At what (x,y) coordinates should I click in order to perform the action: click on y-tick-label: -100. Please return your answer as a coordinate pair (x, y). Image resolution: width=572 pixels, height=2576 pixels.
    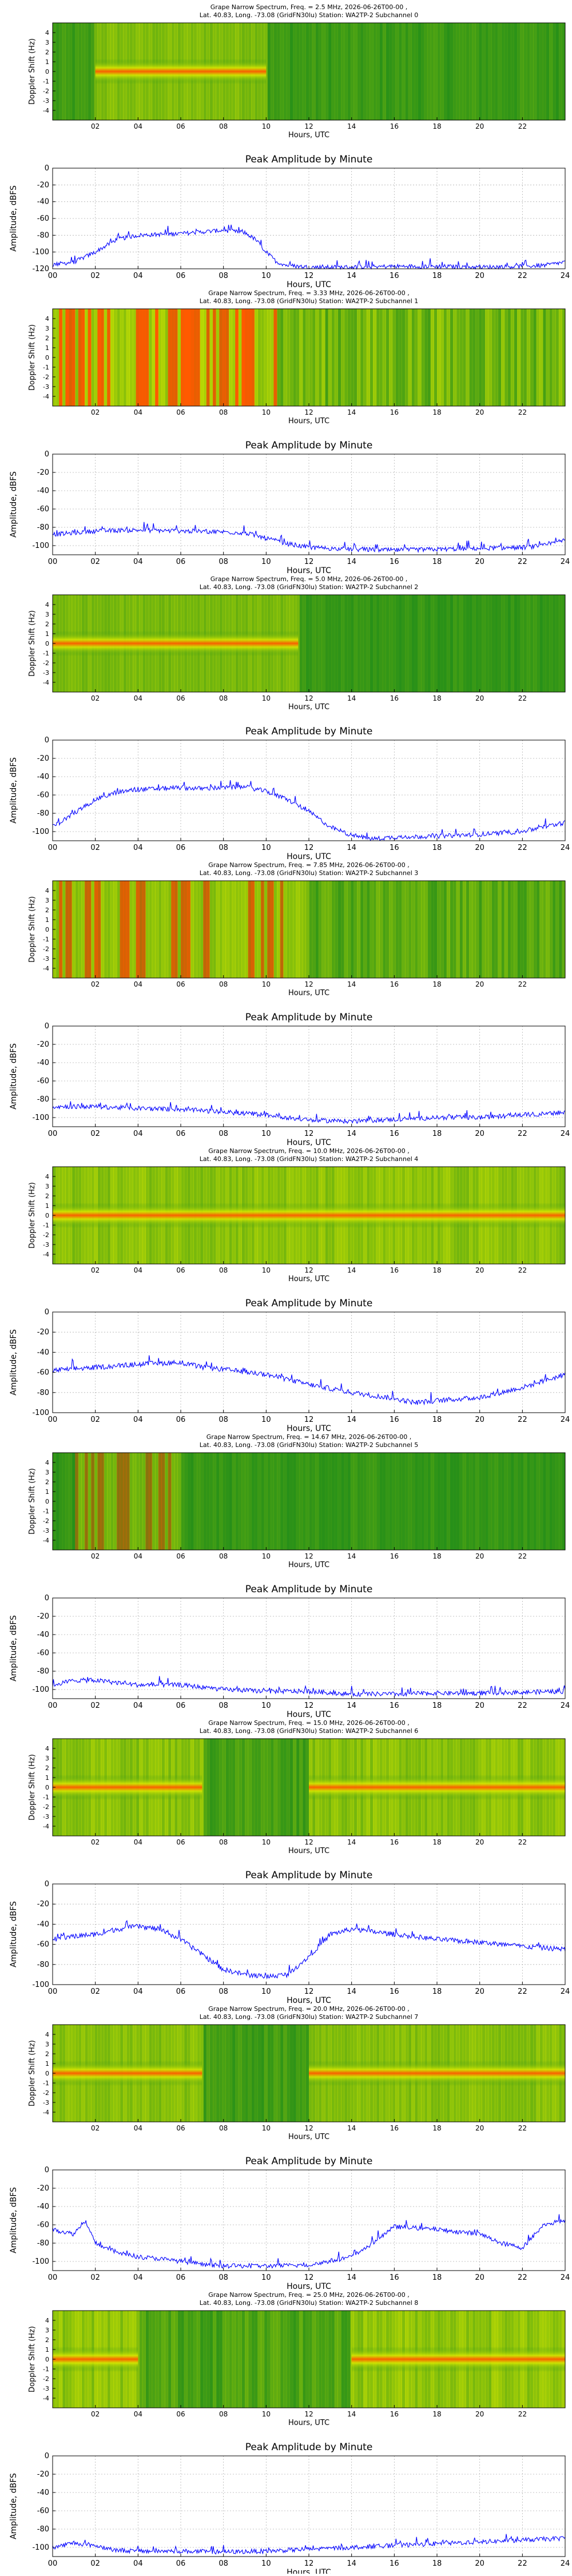
    Looking at the image, I should click on (40, 1985).